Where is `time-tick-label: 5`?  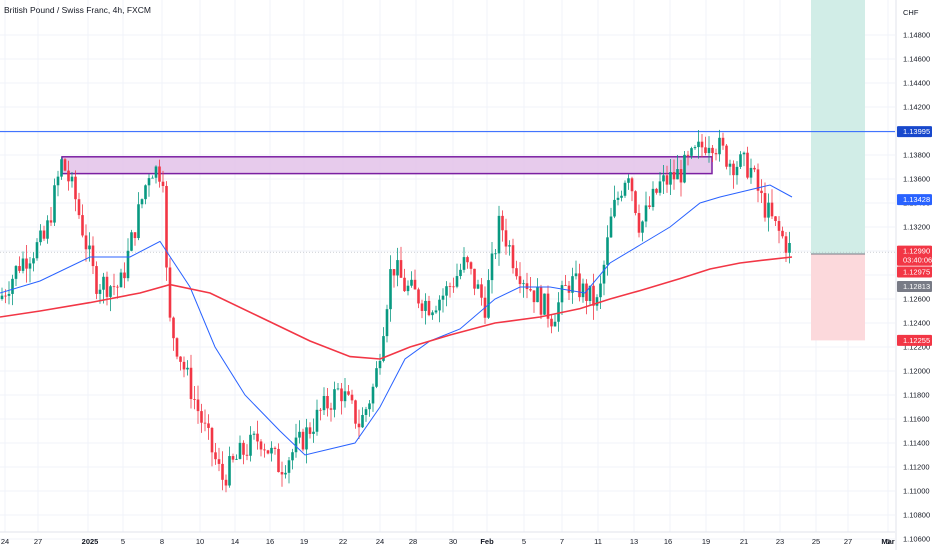 time-tick-label: 5 is located at coordinates (888, 541).